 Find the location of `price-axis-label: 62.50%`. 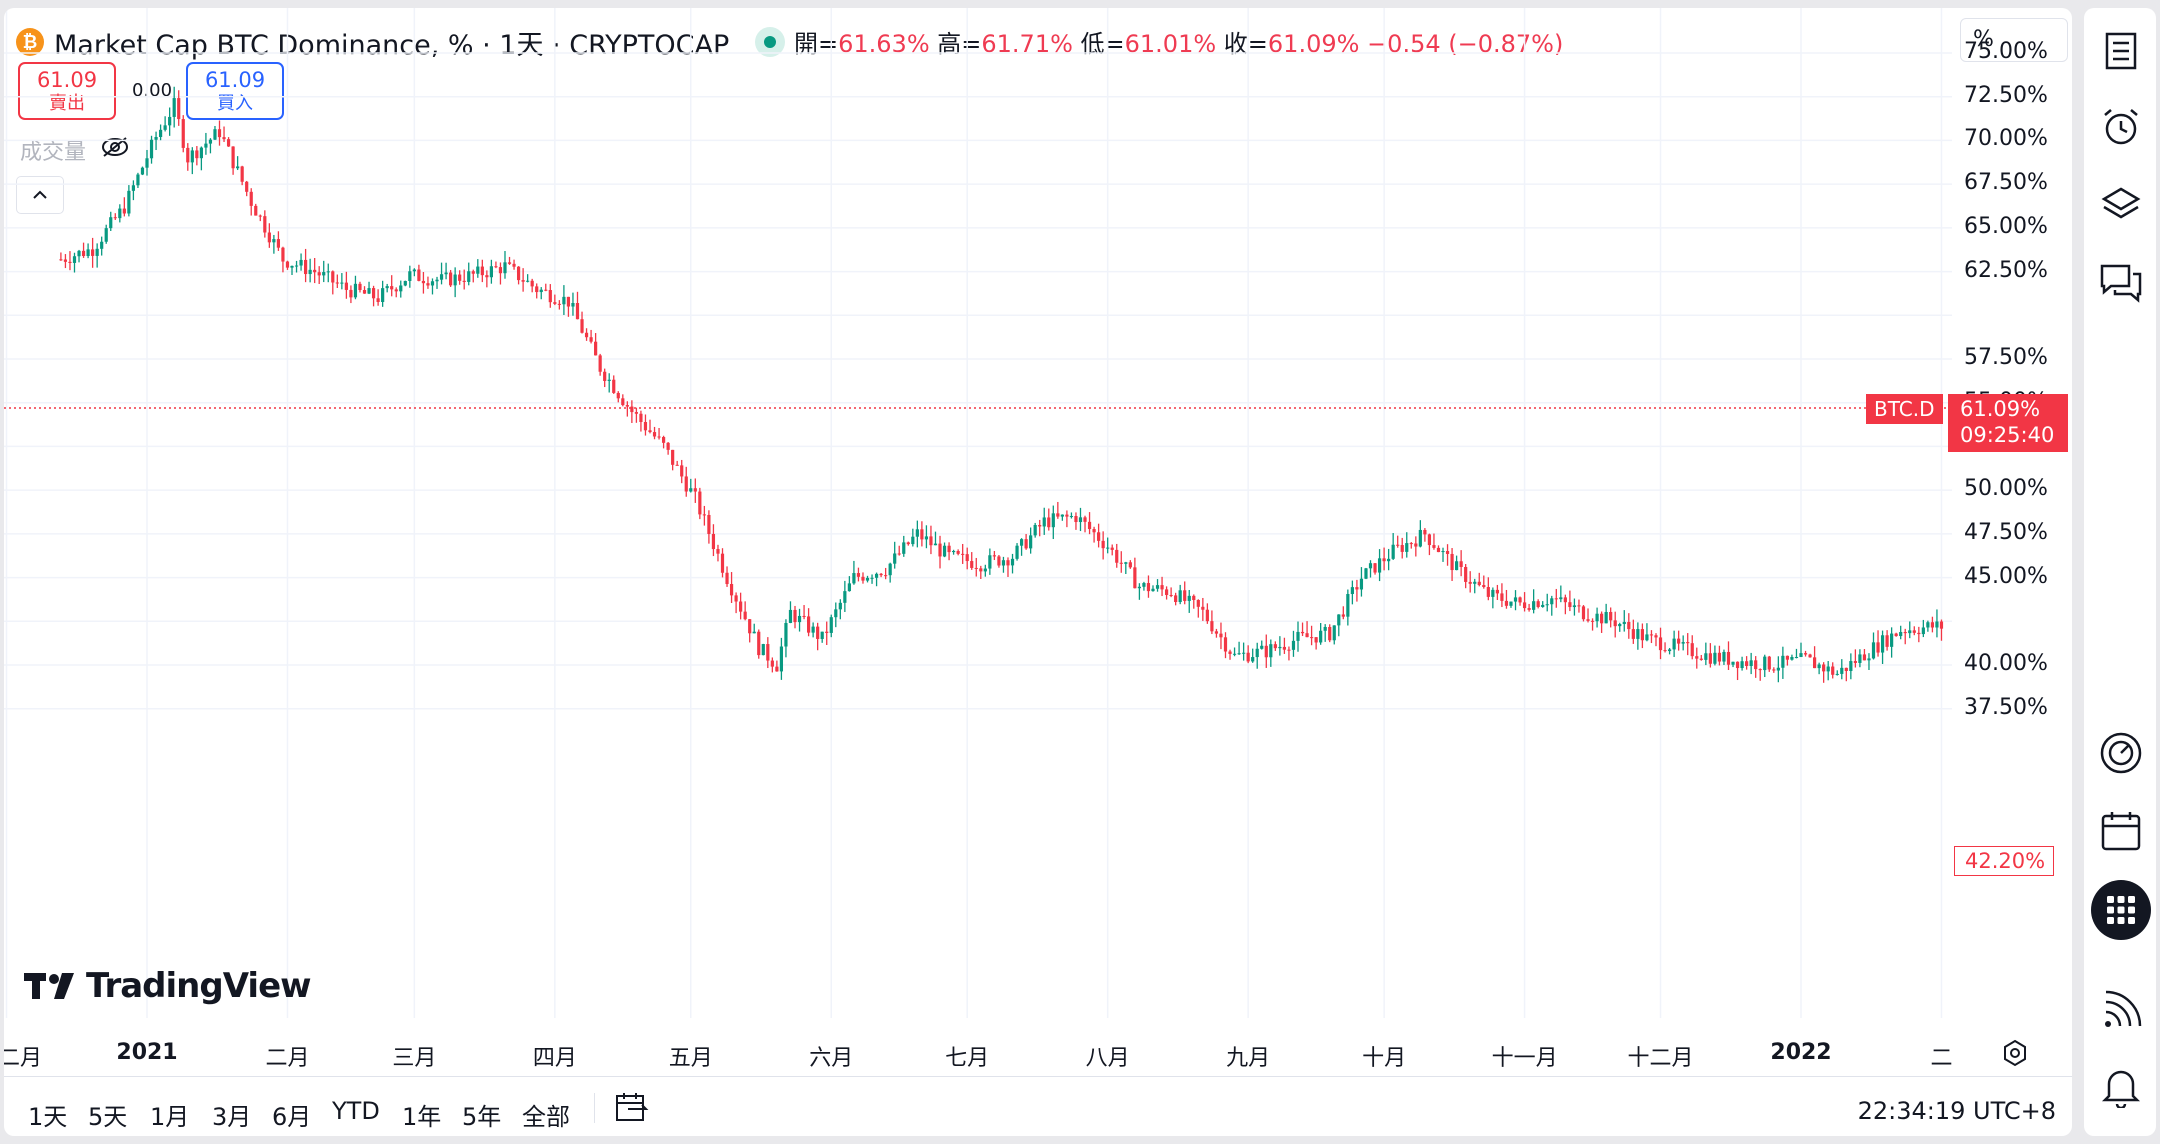

price-axis-label: 62.50% is located at coordinates (2006, 270).